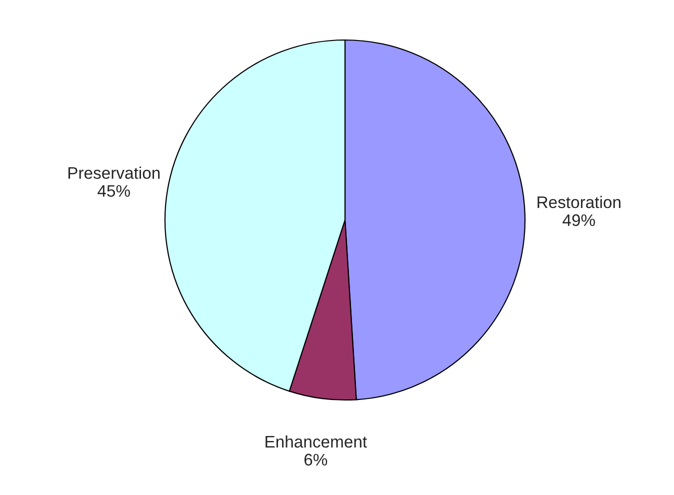  Describe the element at coordinates (578, 220) in the screenshot. I see `data-label: 49%` at that location.